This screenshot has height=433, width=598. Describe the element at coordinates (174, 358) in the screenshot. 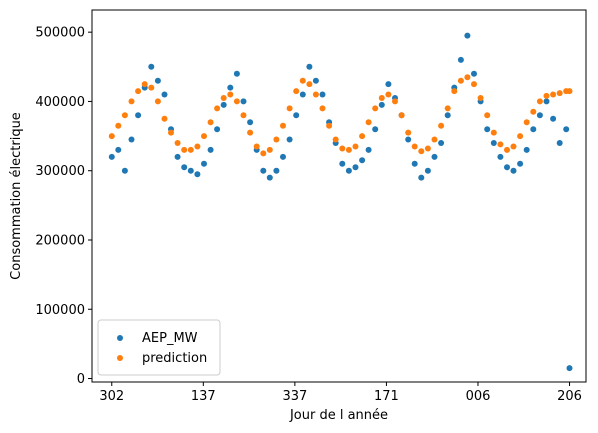

I see `legend-label-prediction: prediction` at that location.